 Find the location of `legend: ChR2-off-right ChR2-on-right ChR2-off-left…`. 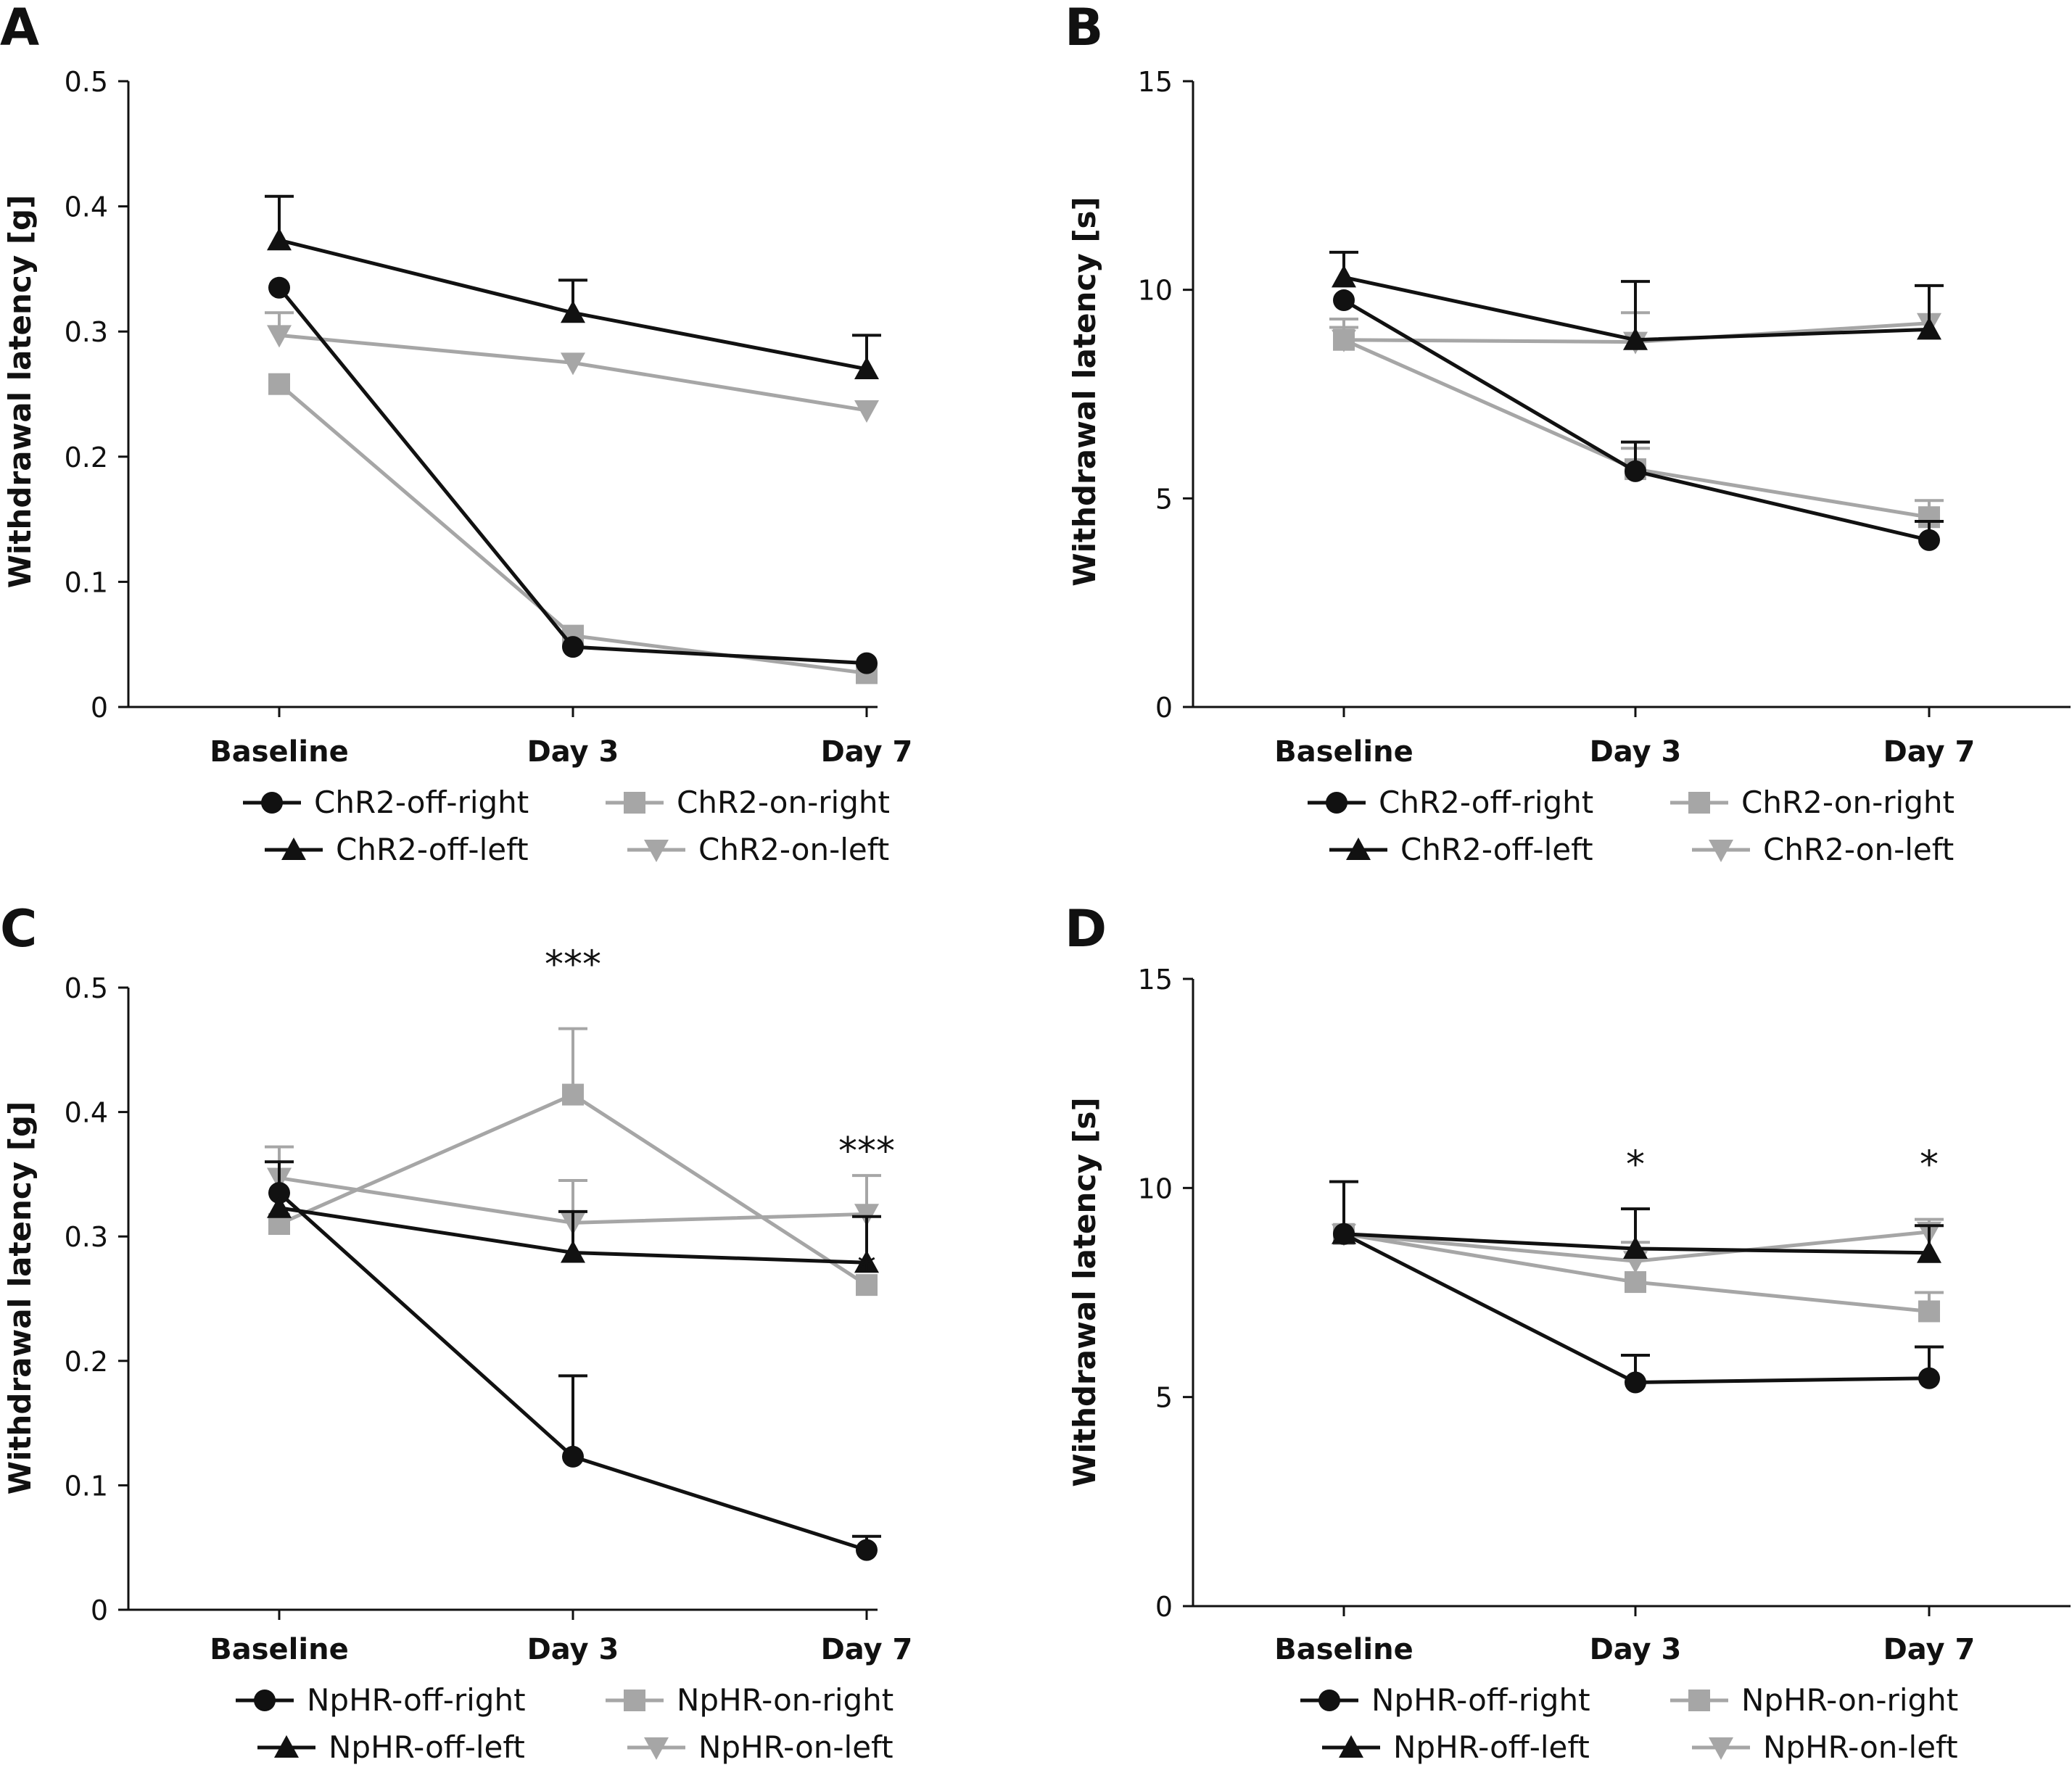

legend: ChR2-off-right ChR2-on-right ChR2-off-left… is located at coordinates (566, 826).